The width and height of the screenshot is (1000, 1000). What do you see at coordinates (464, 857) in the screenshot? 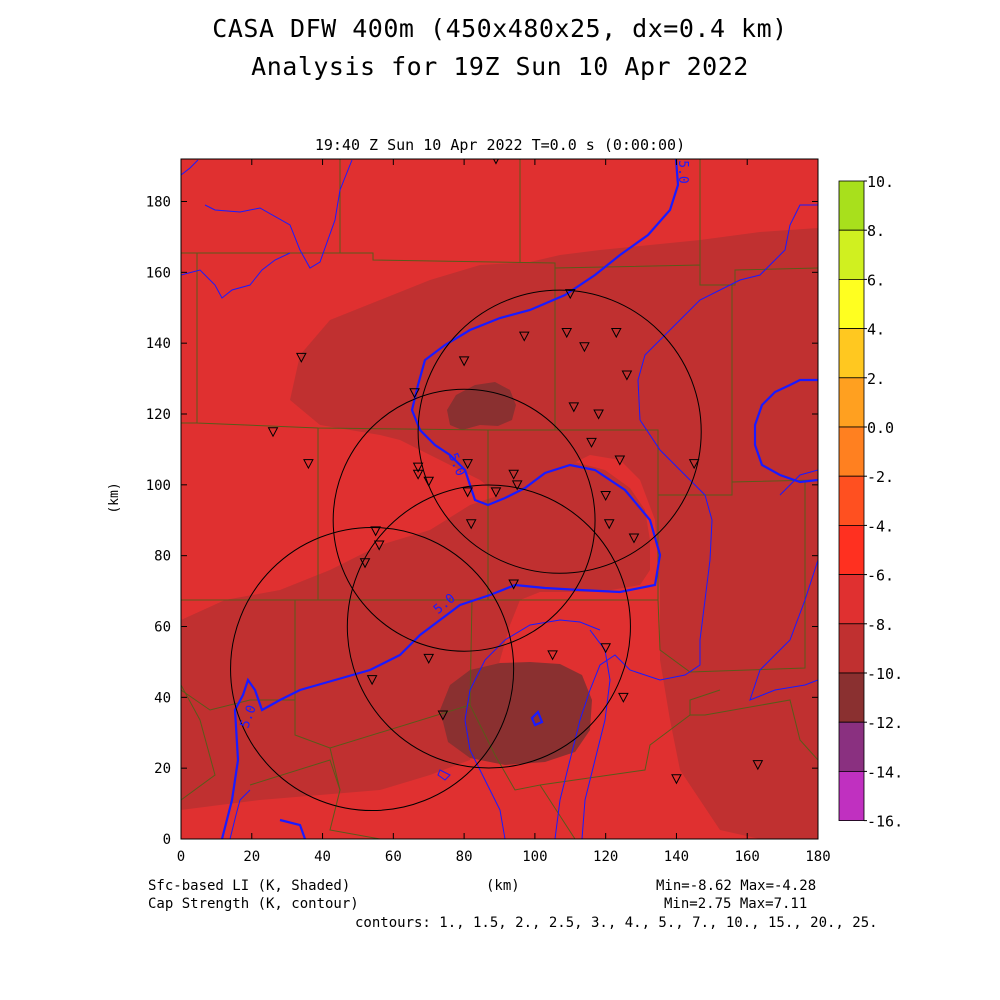
I see `x-tick-label: 80` at bounding box center [464, 857].